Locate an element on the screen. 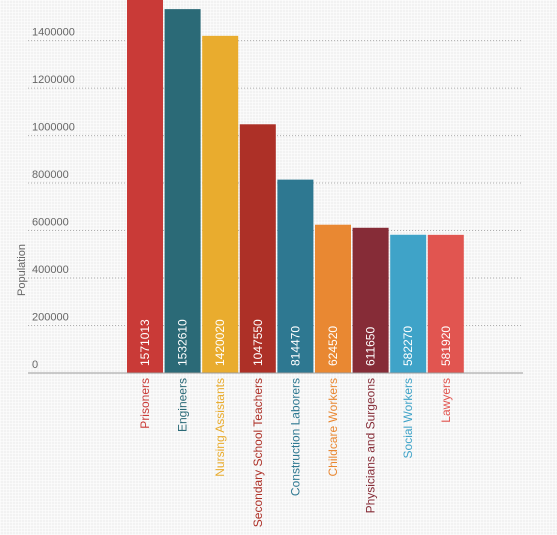  bar-value-label: 581920 is located at coordinates (446, 346).